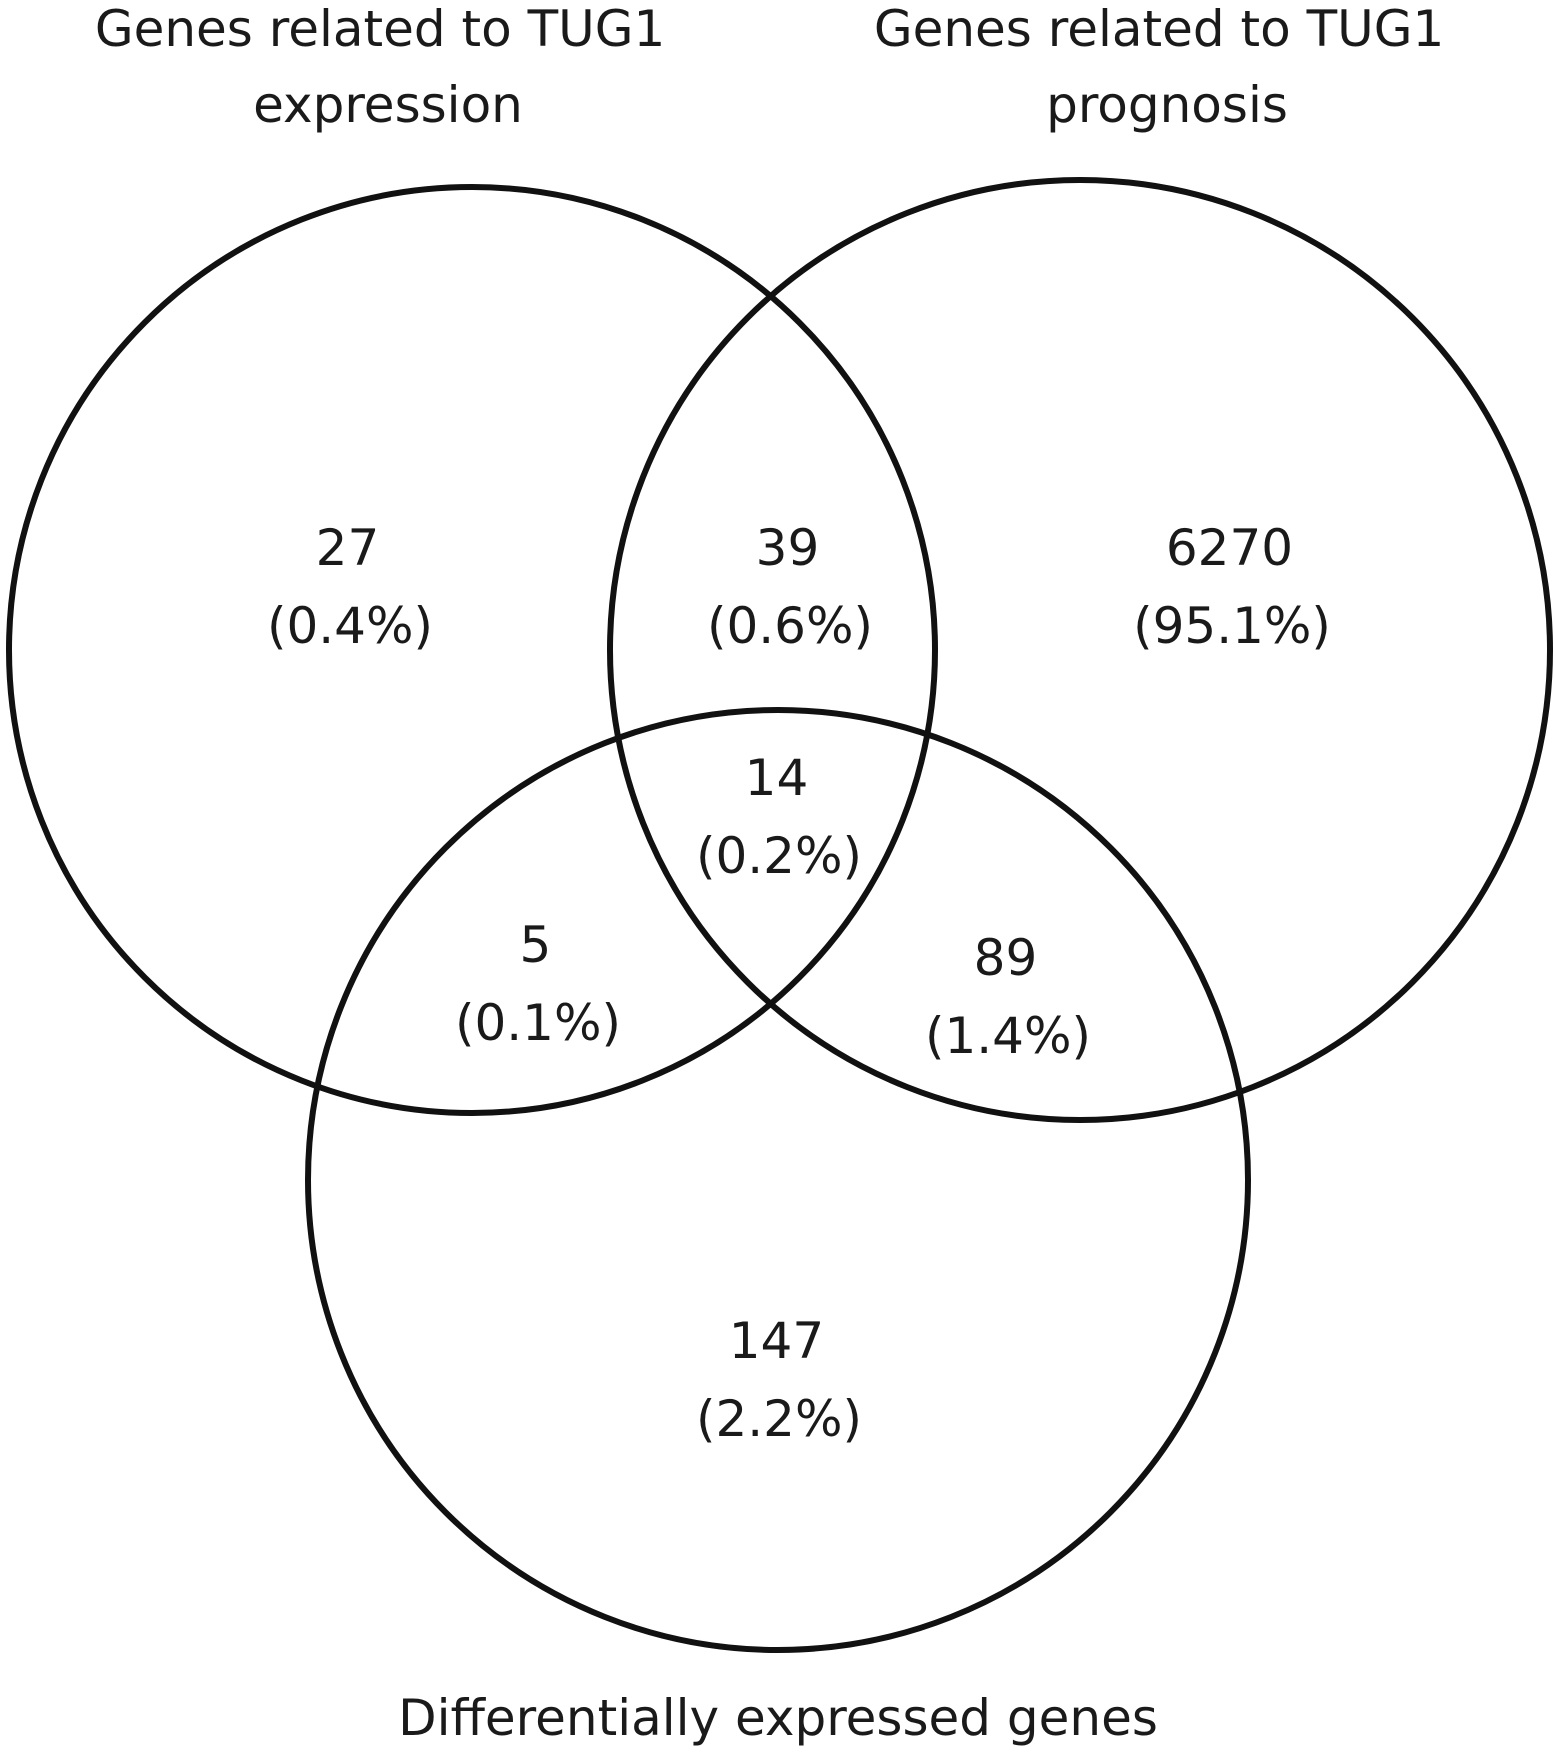  Describe the element at coordinates (348, 548) in the screenshot. I see `region-count: 27` at that location.